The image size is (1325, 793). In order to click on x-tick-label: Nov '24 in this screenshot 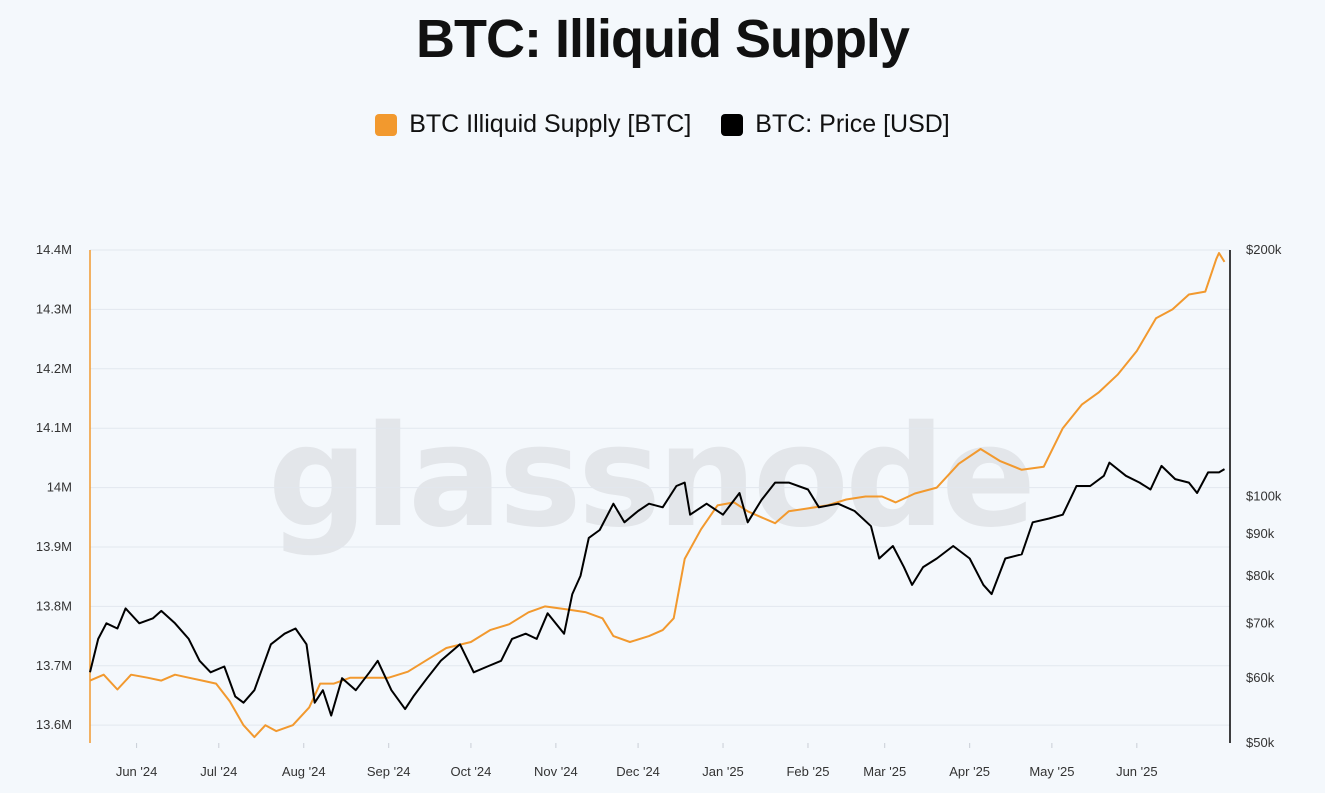, I will do `click(556, 771)`.